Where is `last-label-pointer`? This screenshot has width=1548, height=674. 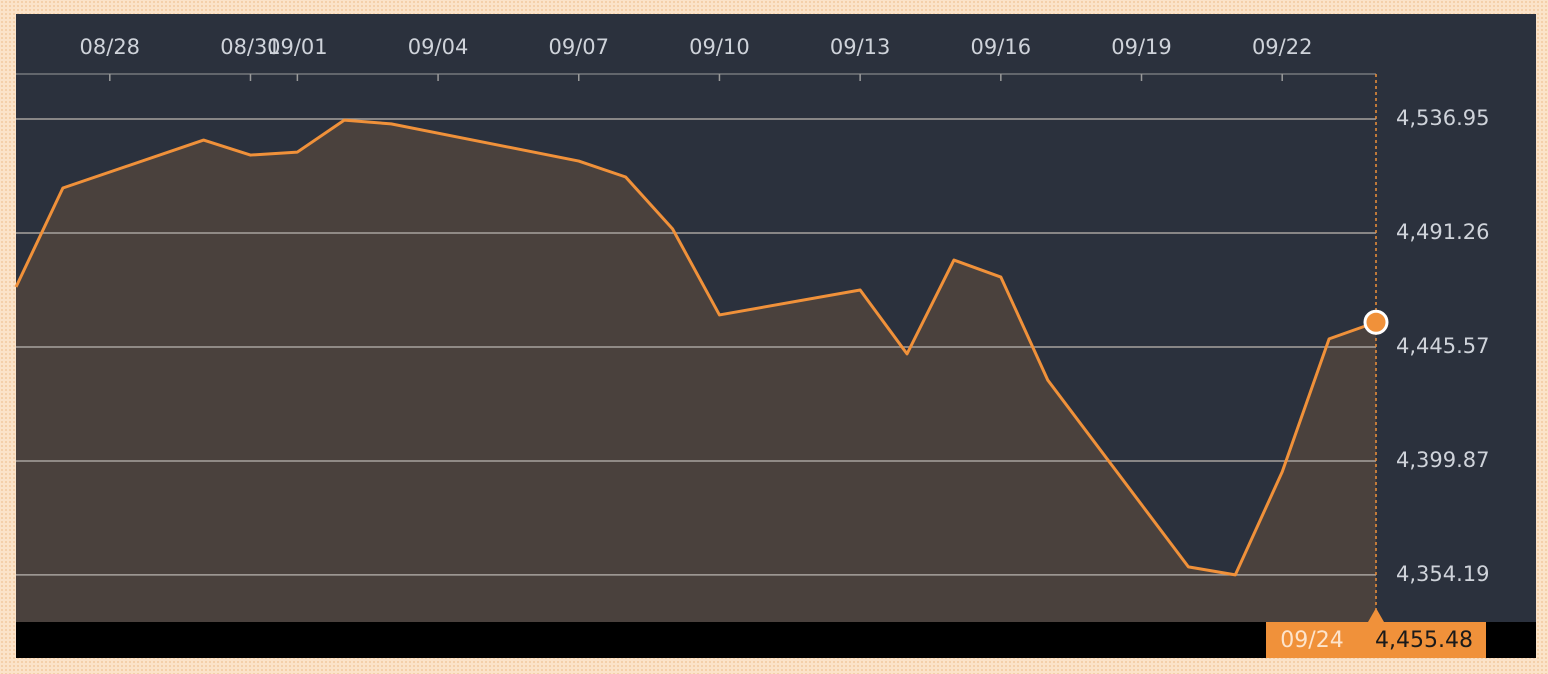
last-label-pointer is located at coordinates (1376, 615).